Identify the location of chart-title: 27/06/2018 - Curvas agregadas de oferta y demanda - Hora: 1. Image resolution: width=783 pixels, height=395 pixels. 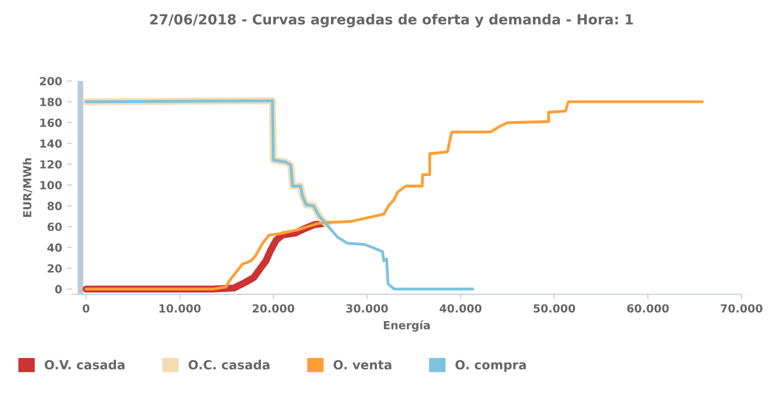
(391, 21).